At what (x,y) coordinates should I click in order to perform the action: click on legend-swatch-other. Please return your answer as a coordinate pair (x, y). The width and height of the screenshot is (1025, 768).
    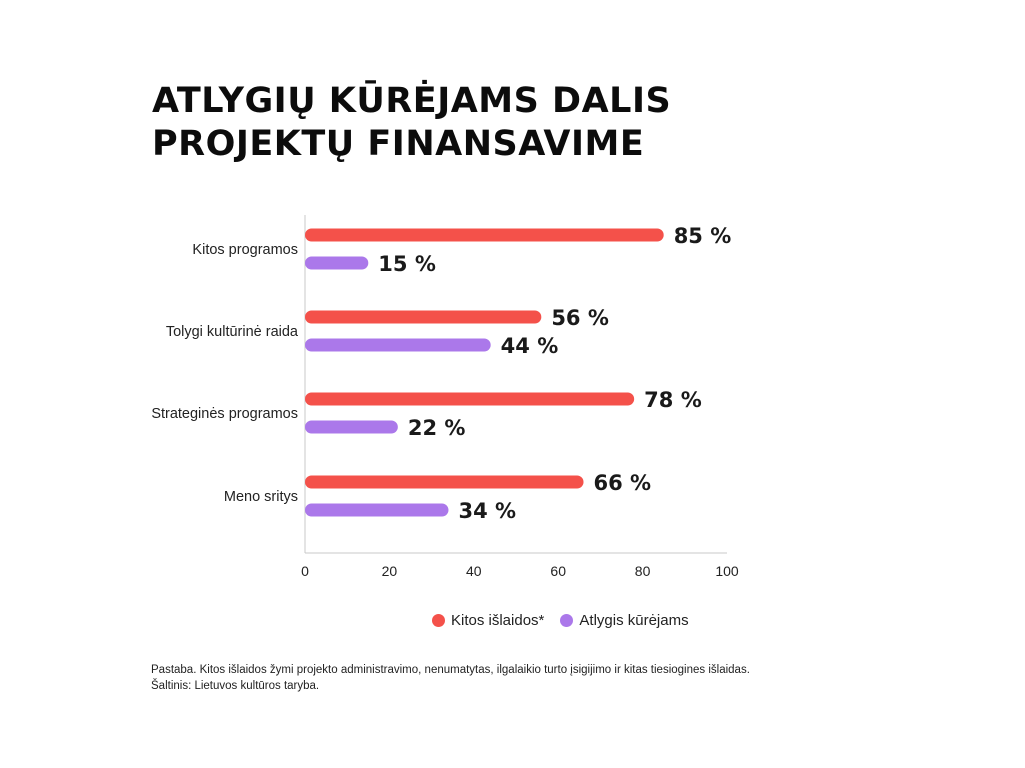
    Looking at the image, I should click on (438, 620).